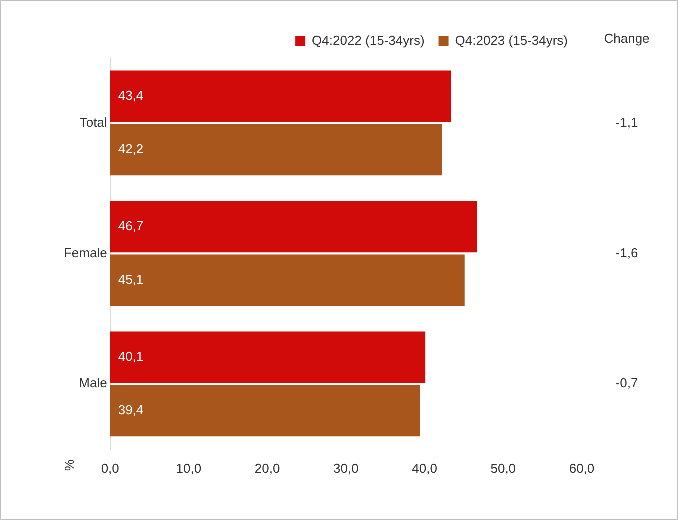 The width and height of the screenshot is (678, 520). I want to click on text: -1,1, so click(627, 122).